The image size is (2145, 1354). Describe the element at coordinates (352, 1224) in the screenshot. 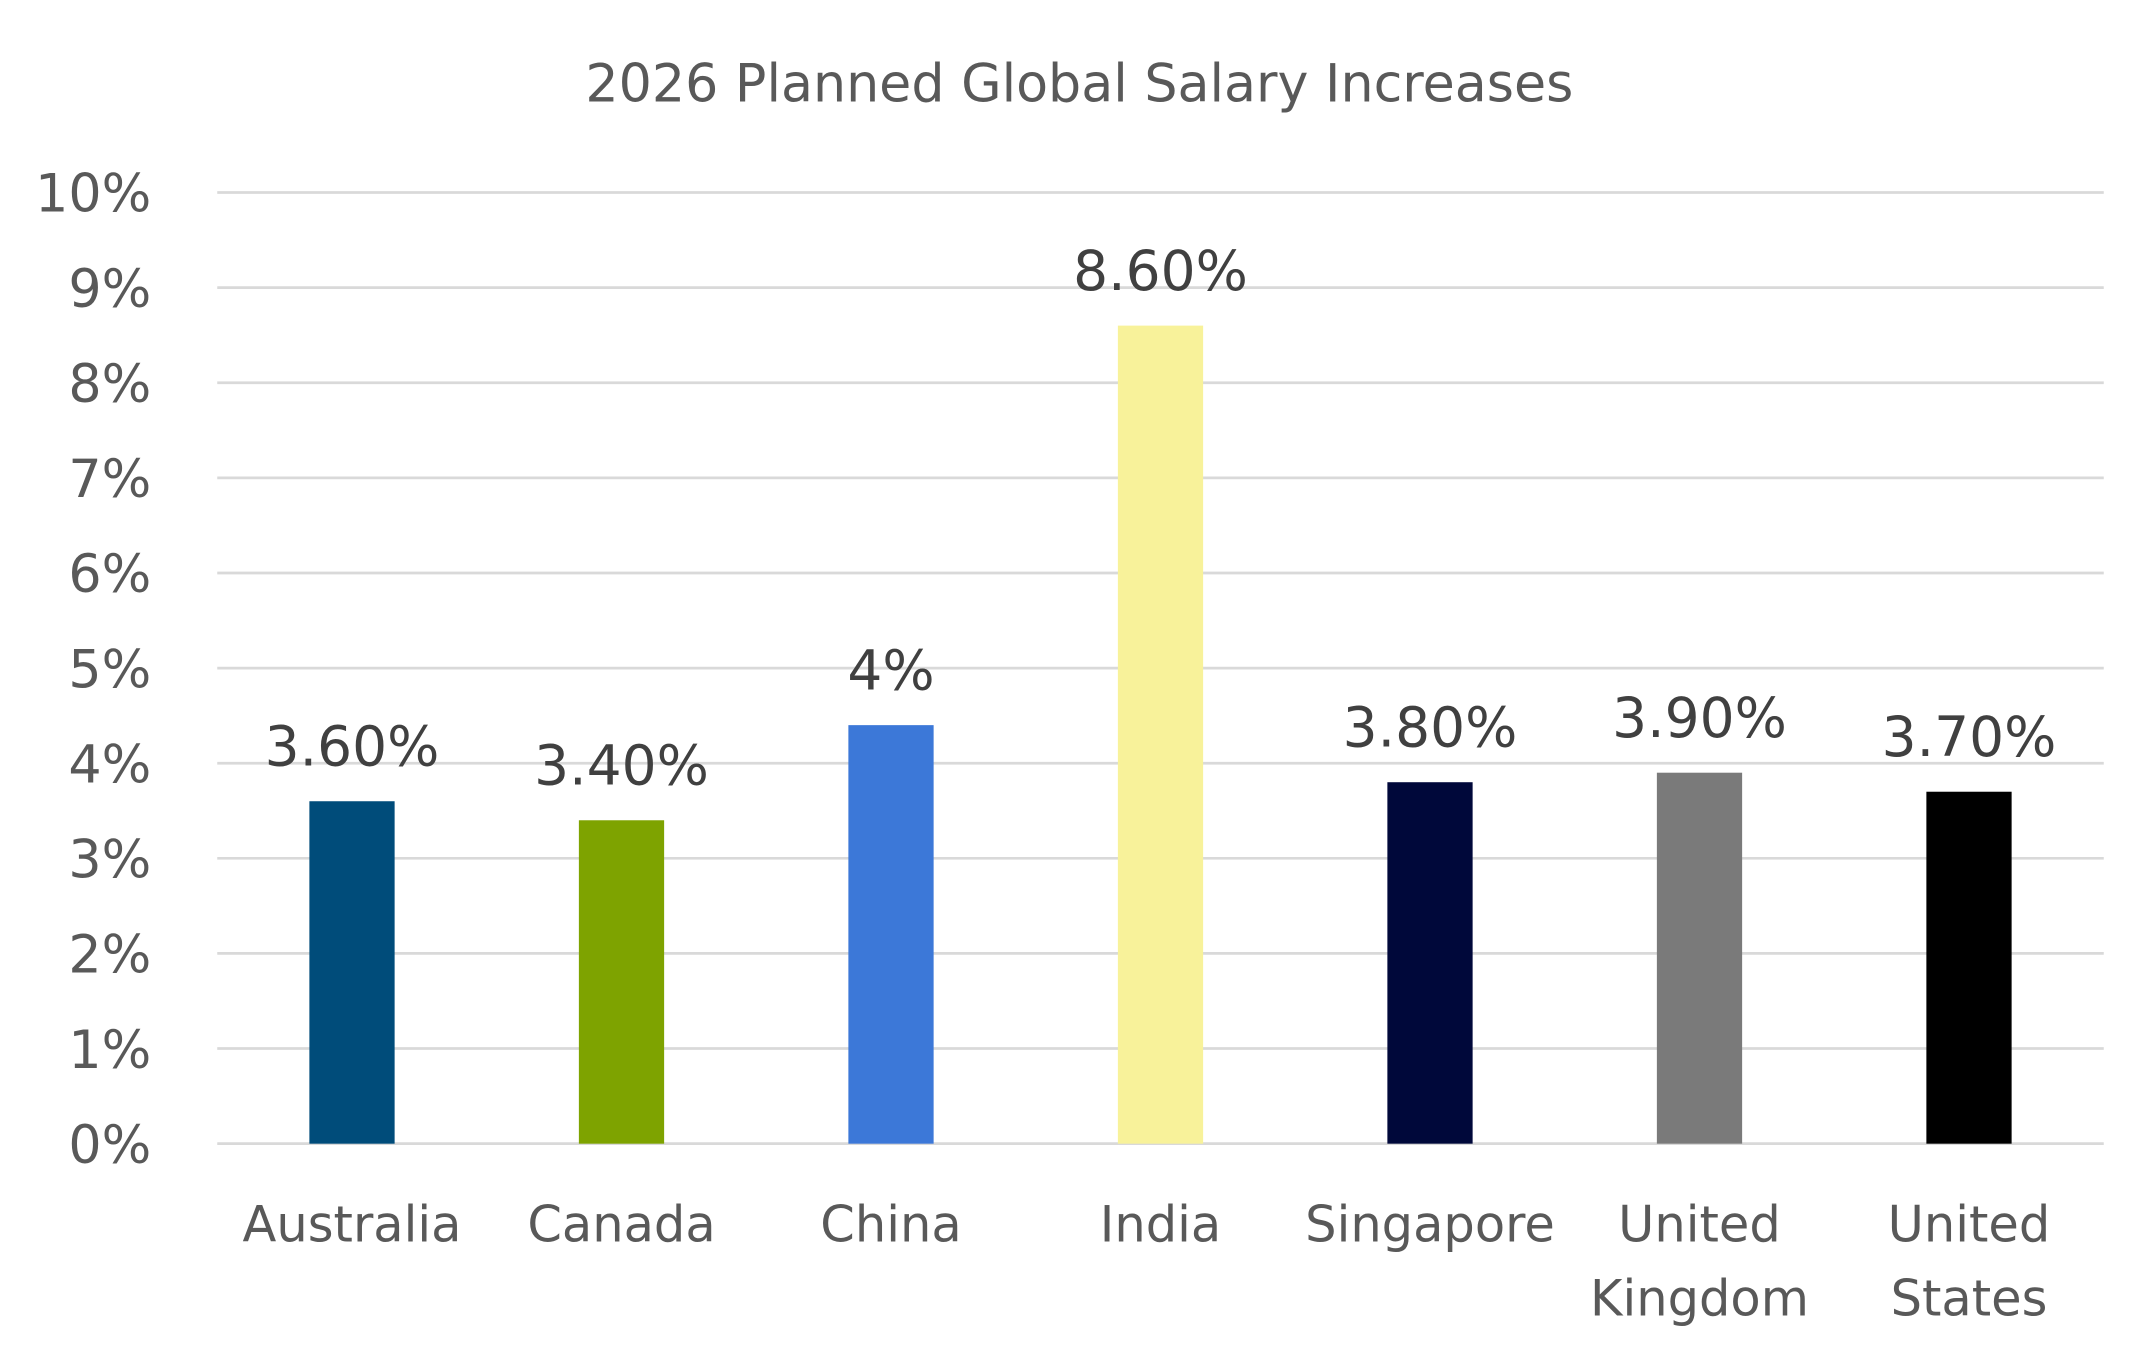

I see `x-tick-label: Australia` at that location.